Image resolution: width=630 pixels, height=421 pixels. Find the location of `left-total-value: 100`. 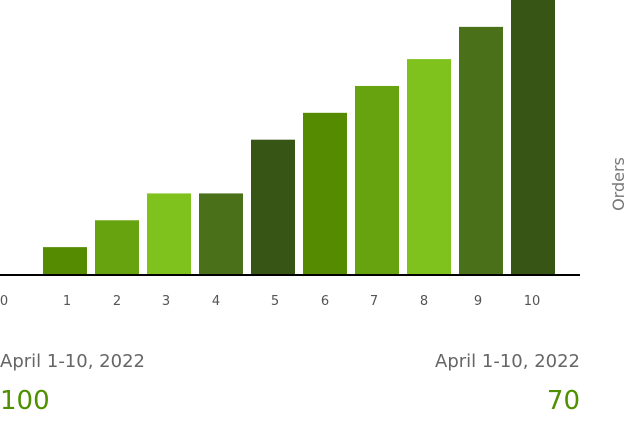

left-total-value: 100 is located at coordinates (25, 401).